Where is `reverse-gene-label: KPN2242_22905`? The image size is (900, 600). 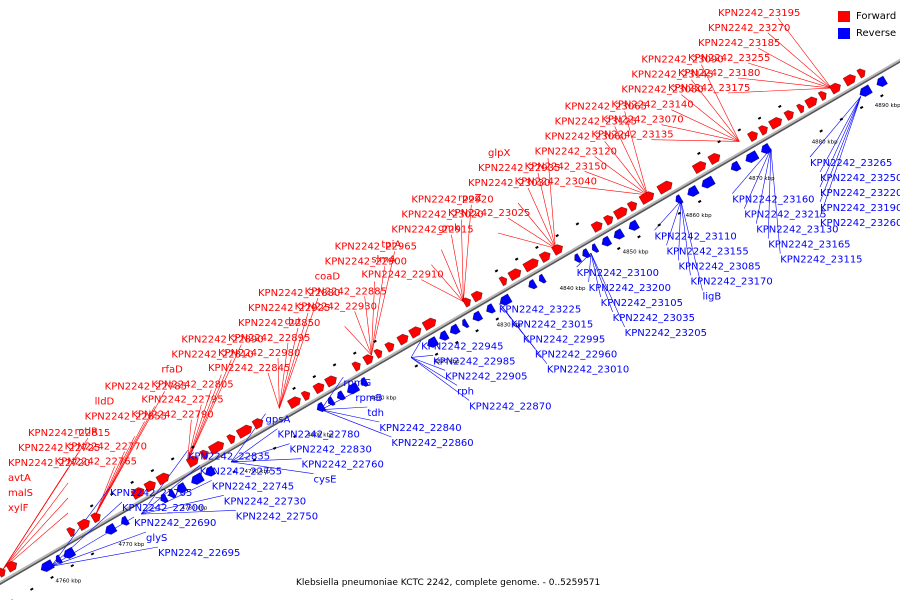 reverse-gene-label: KPN2242_22905 is located at coordinates (486, 376).